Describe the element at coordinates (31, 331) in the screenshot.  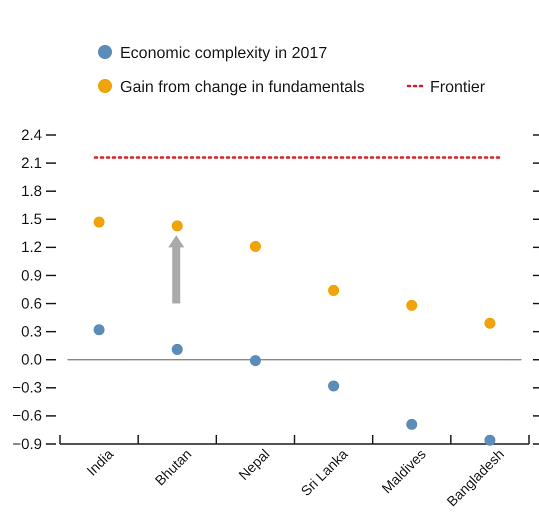
I see `y-tick-label: 0.3` at that location.